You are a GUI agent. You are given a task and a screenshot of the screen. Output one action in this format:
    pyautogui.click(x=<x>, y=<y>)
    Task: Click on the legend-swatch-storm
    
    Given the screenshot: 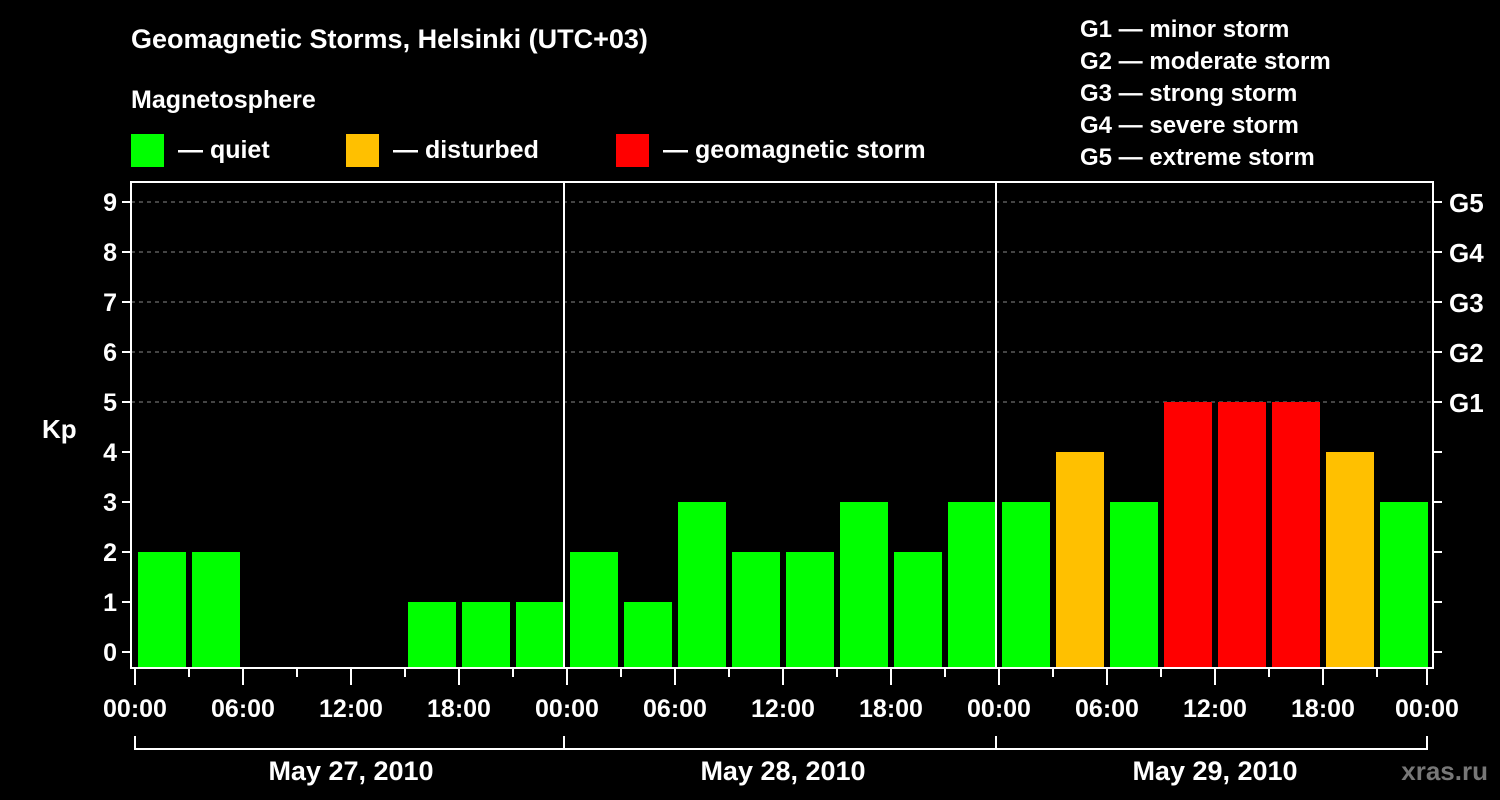 What is the action you would take?
    pyautogui.click(x=632, y=150)
    